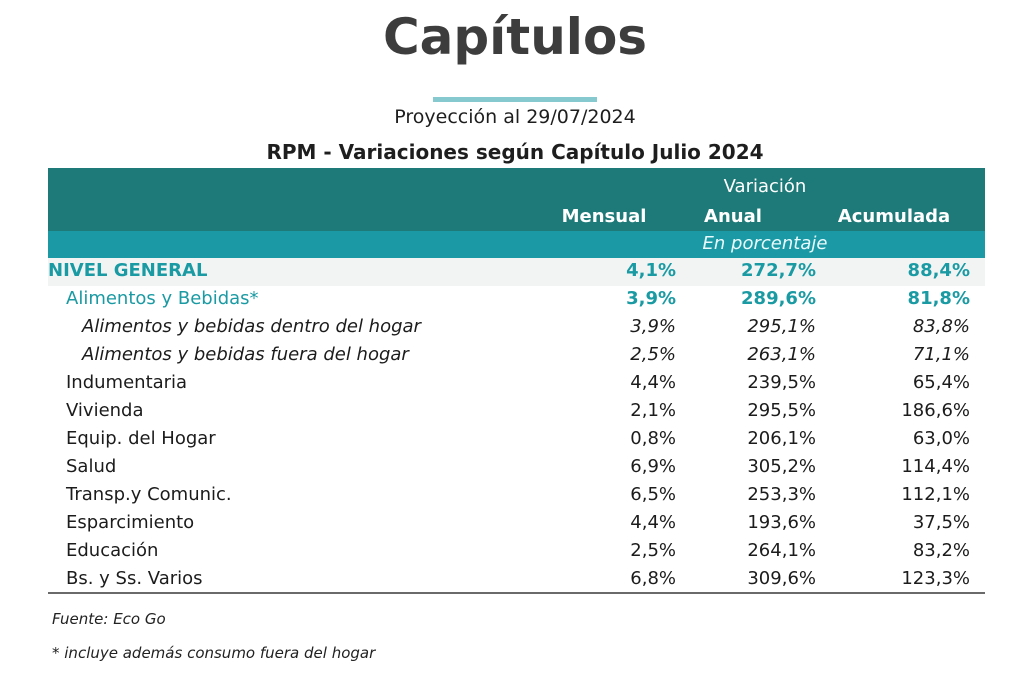  Describe the element at coordinates (938, 270) in the screenshot. I see `cell-acumulada: 88,4%` at that location.